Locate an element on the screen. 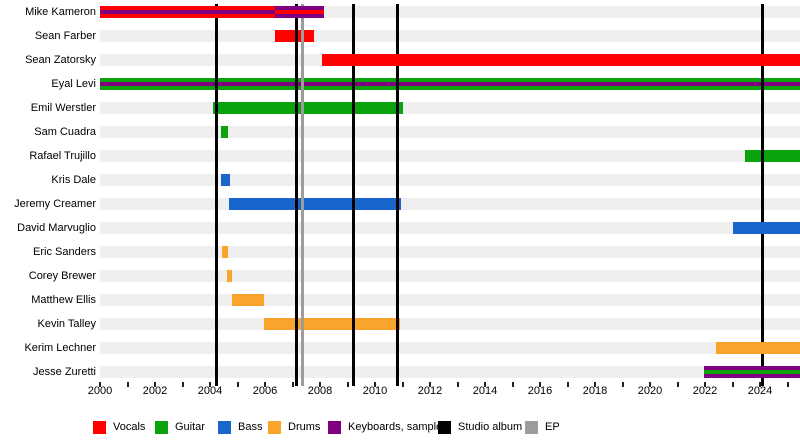  member-label: Sean Zatorsky is located at coordinates (60, 60).